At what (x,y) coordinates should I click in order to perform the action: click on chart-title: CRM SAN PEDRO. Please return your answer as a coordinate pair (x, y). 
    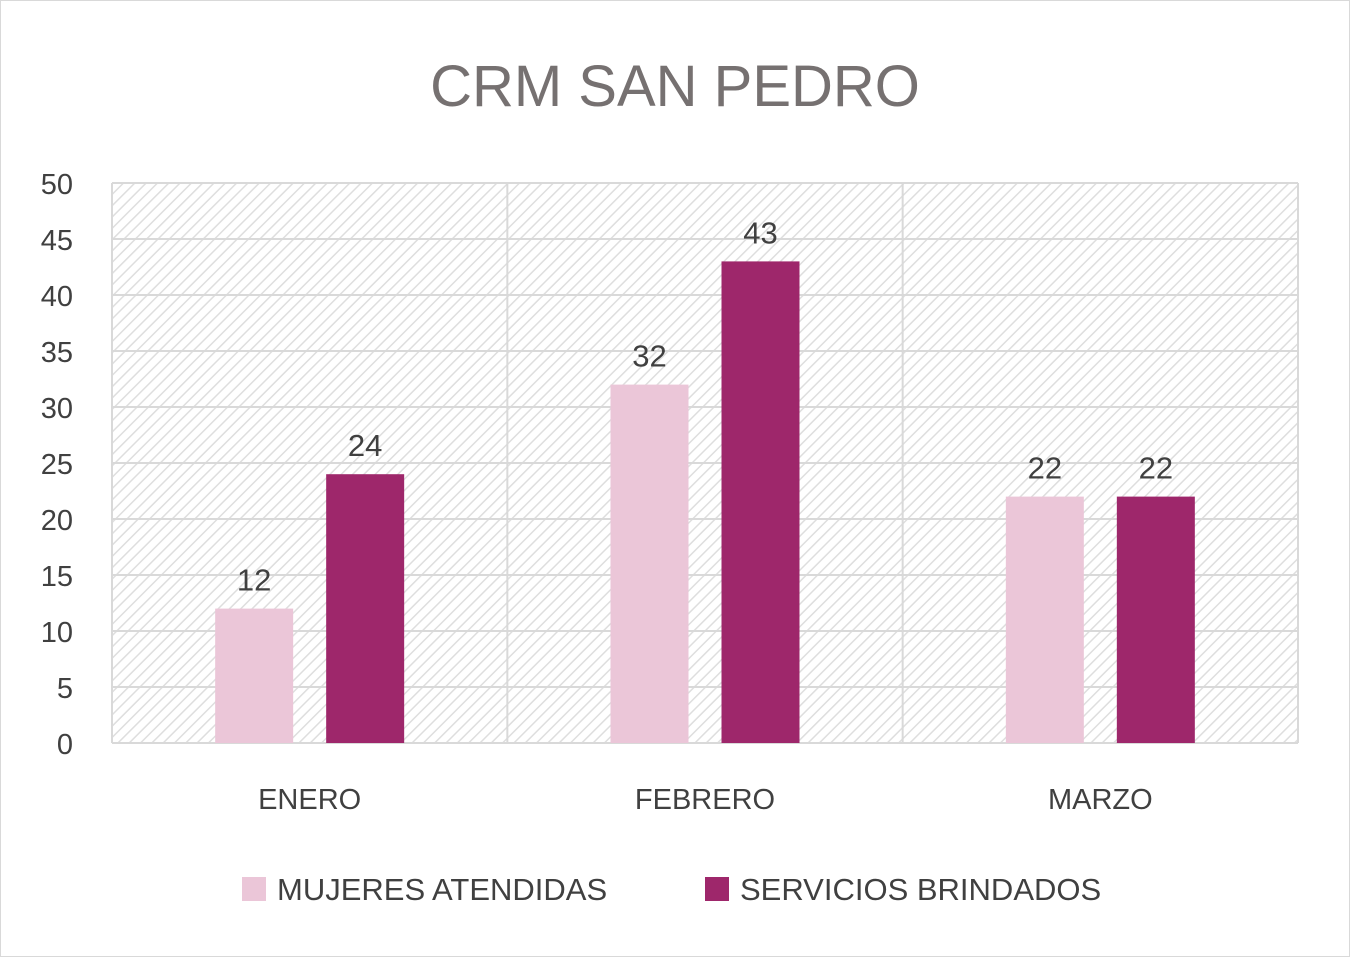
    Looking at the image, I should click on (675, 86).